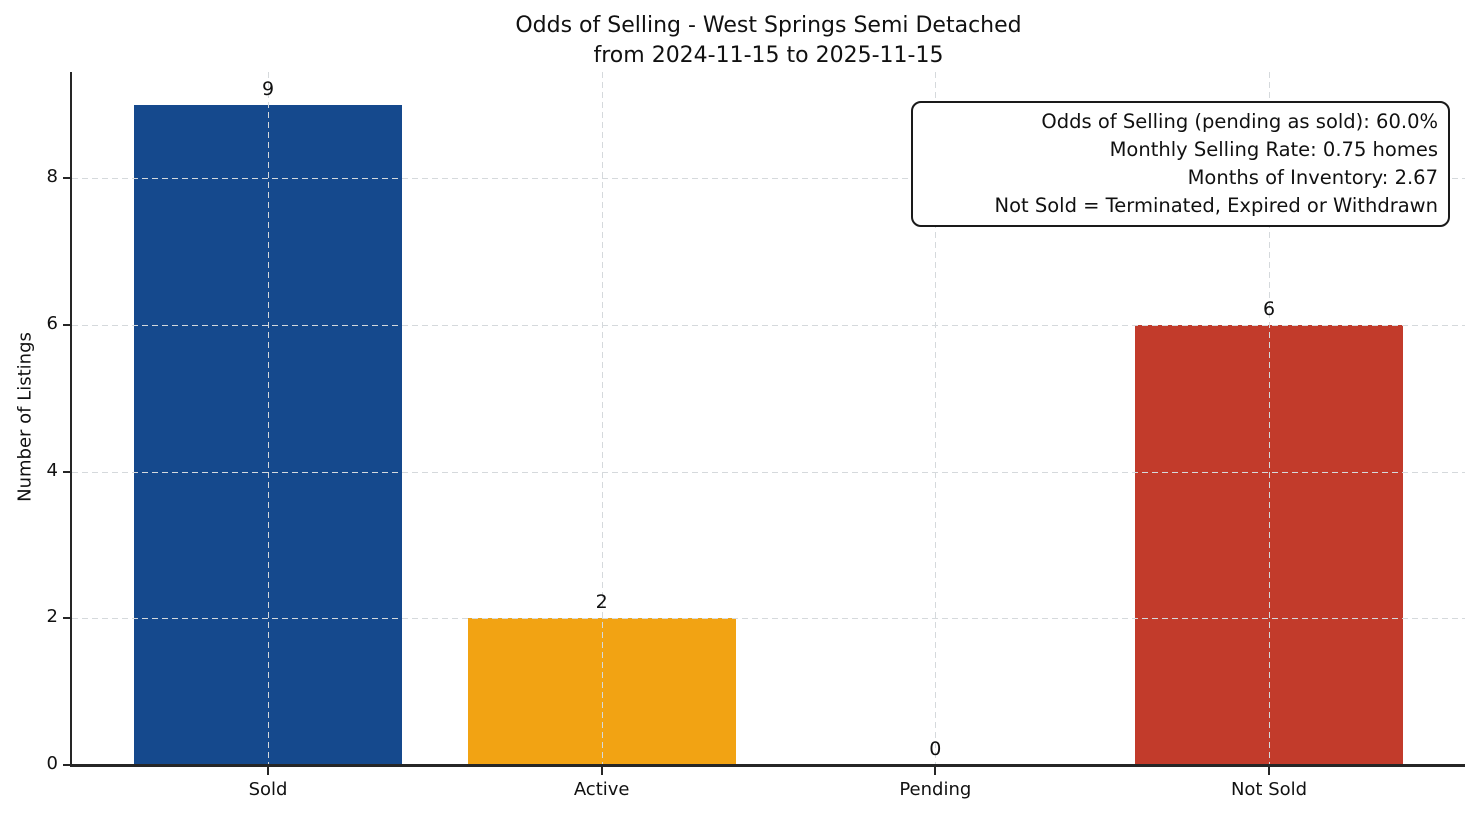 The image size is (1481, 816). I want to click on bar-value-label: 9, so click(268, 89).